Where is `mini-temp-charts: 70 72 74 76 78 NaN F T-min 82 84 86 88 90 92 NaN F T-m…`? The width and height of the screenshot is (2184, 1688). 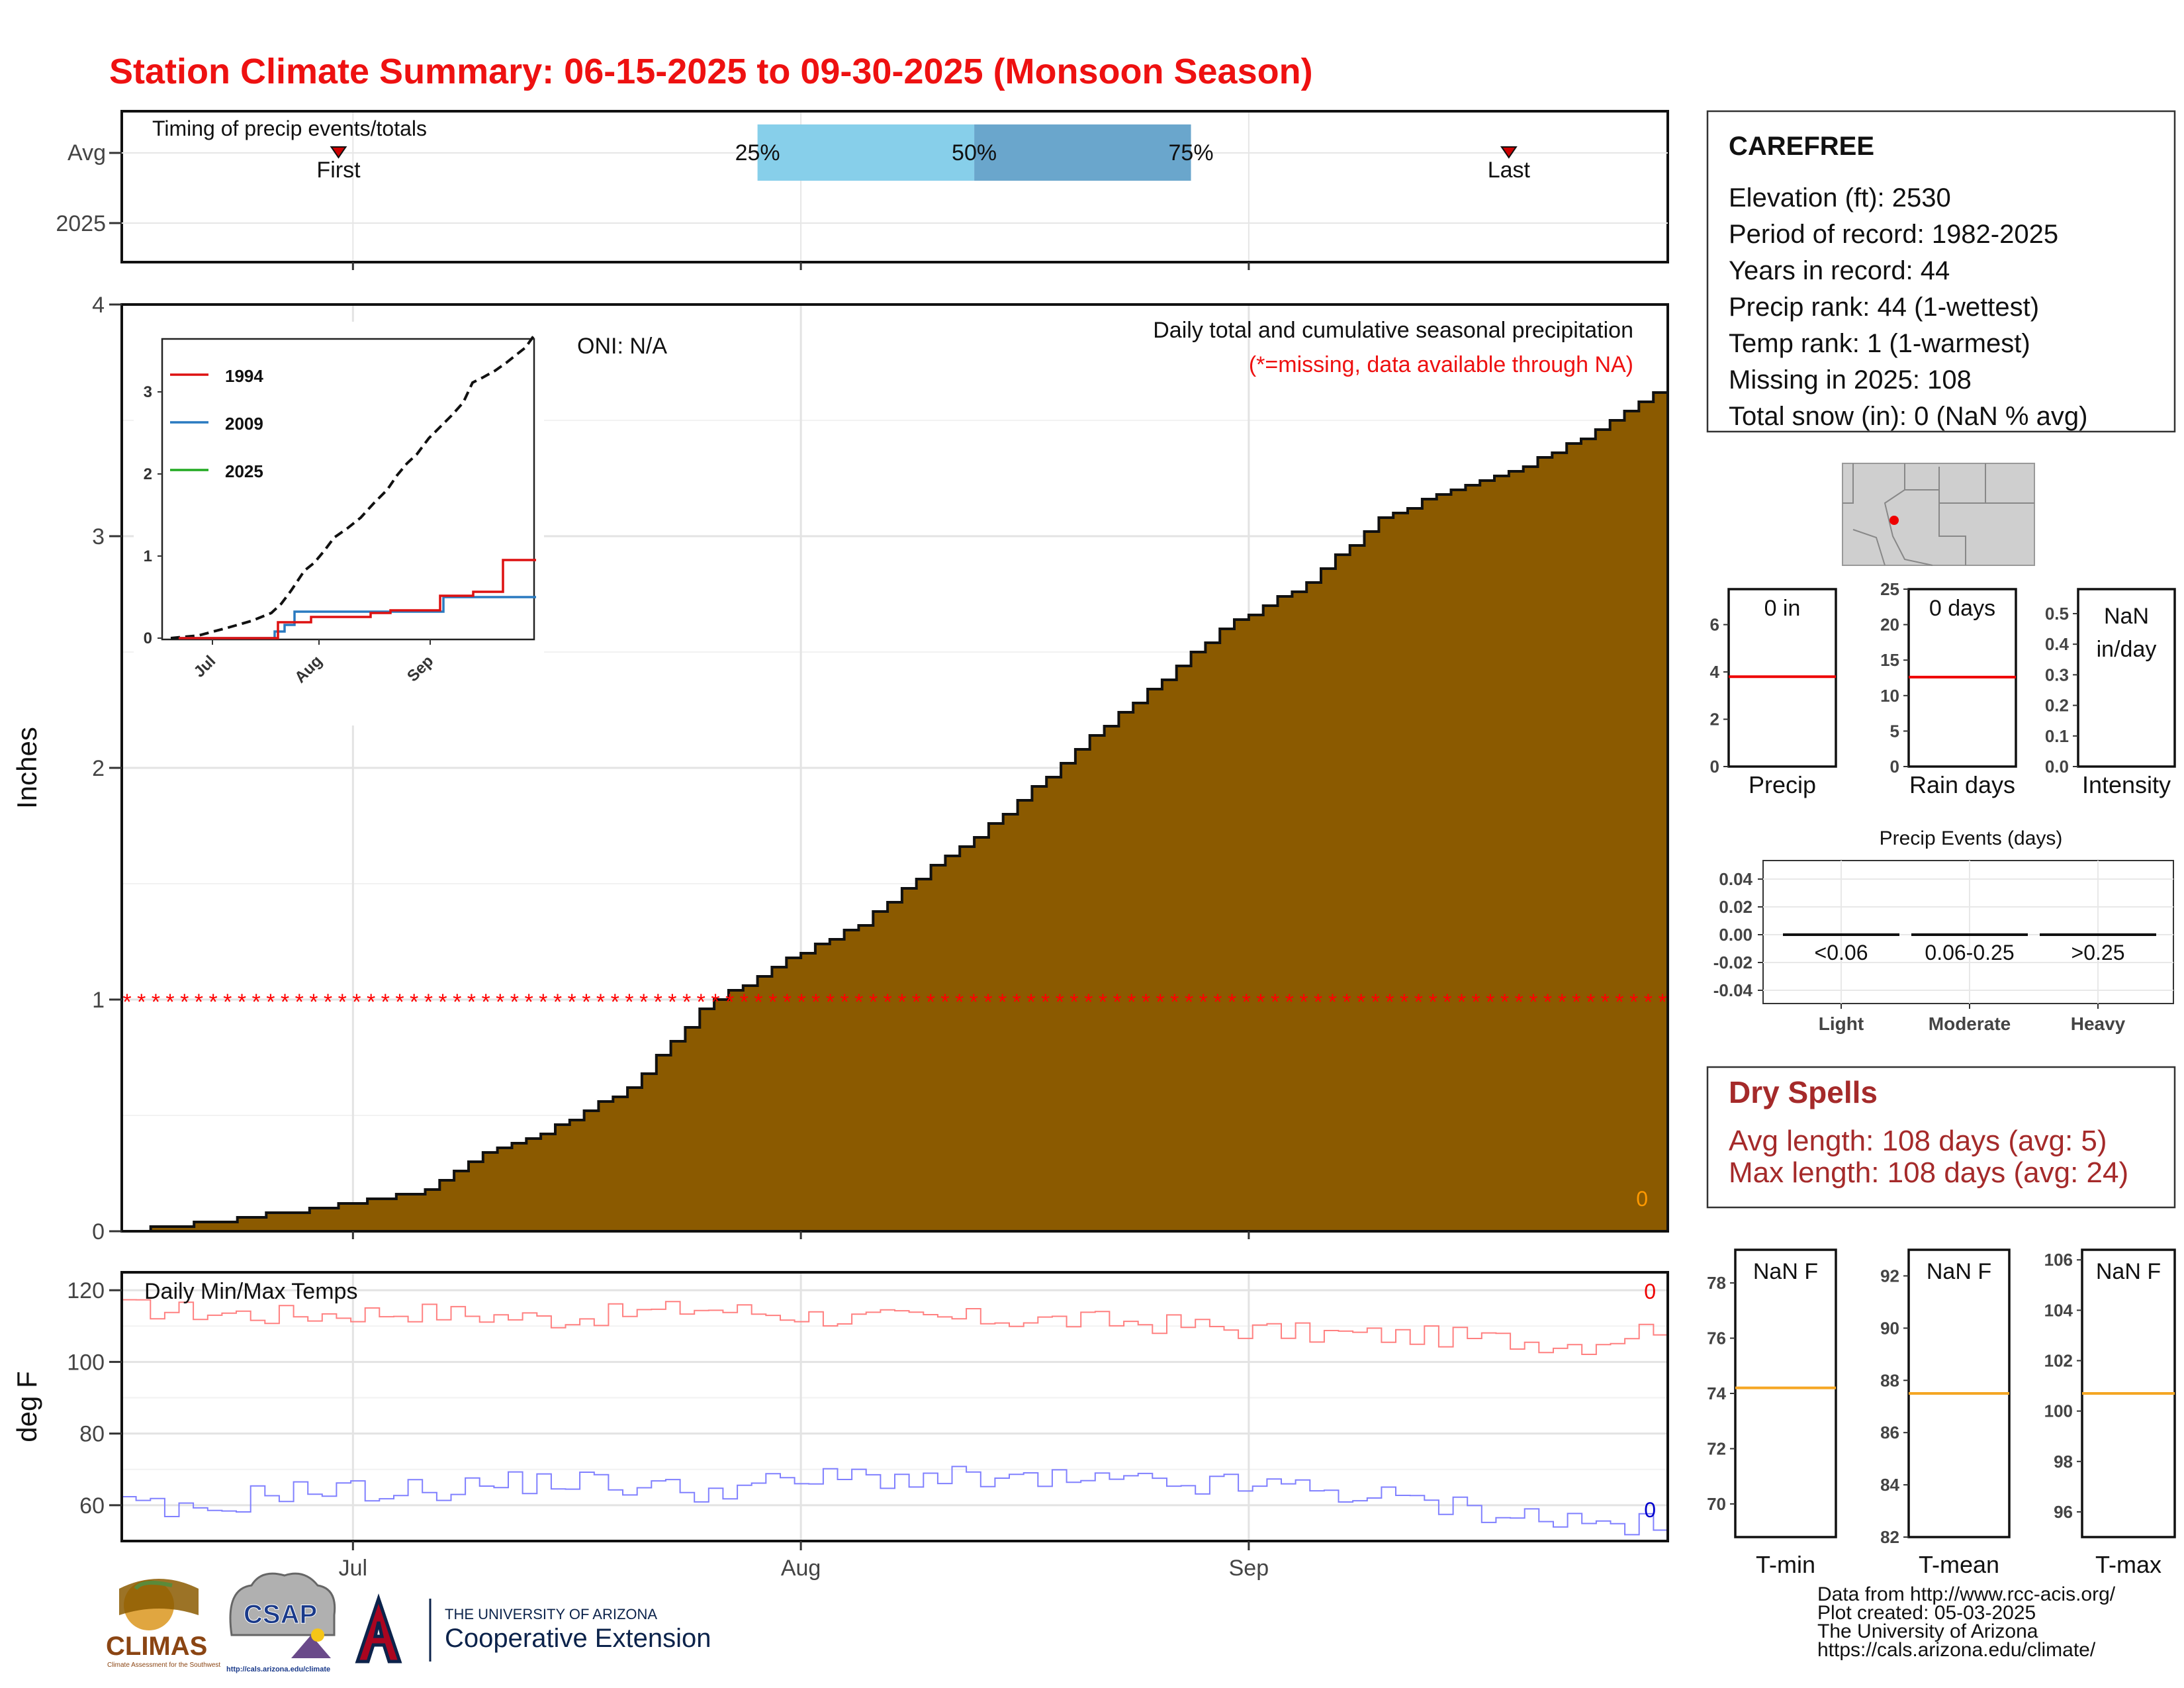 mini-temp-charts: 70 72 74 76 78 NaN F T-min 82 84 86 88 90 92 NaN F T-m… is located at coordinates (1942, 1413).